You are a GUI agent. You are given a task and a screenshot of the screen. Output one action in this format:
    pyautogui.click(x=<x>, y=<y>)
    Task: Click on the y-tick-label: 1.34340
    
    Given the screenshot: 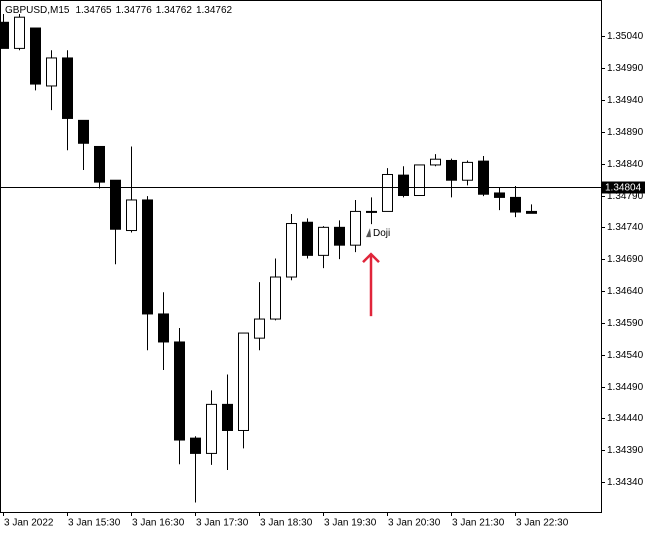 What is the action you would take?
    pyautogui.click(x=625, y=482)
    